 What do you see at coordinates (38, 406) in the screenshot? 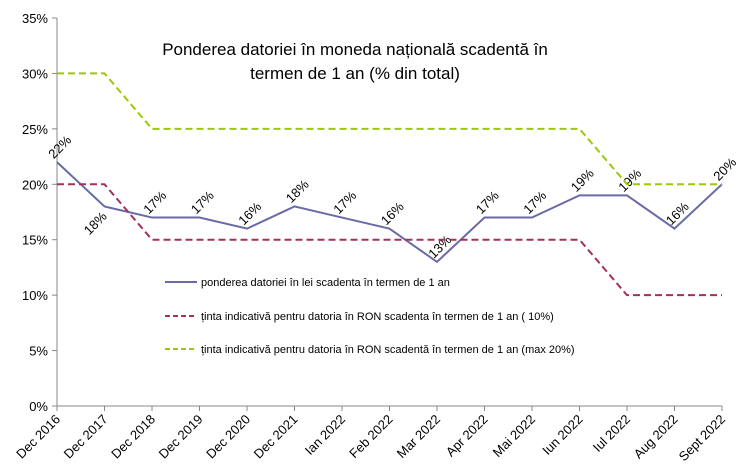
I see `y-tick-label: 0%` at bounding box center [38, 406].